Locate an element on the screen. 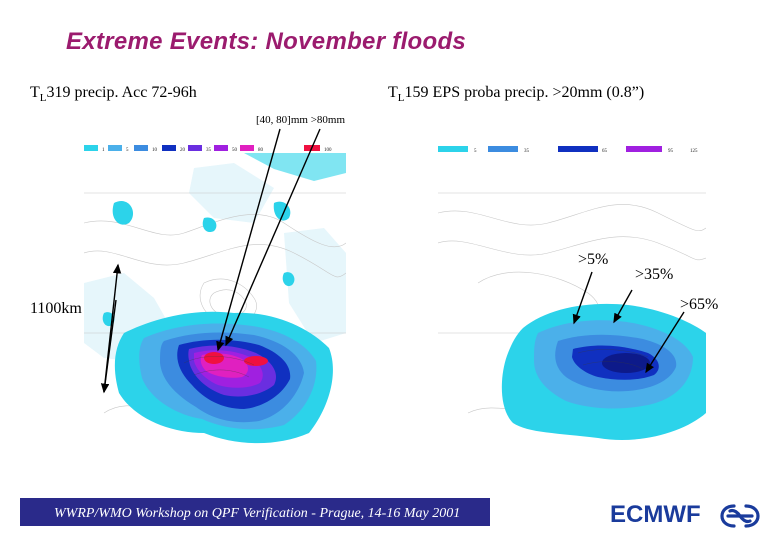 The height and width of the screenshot is (540, 780). left-legend-tick: 20 is located at coordinates (183, 150).